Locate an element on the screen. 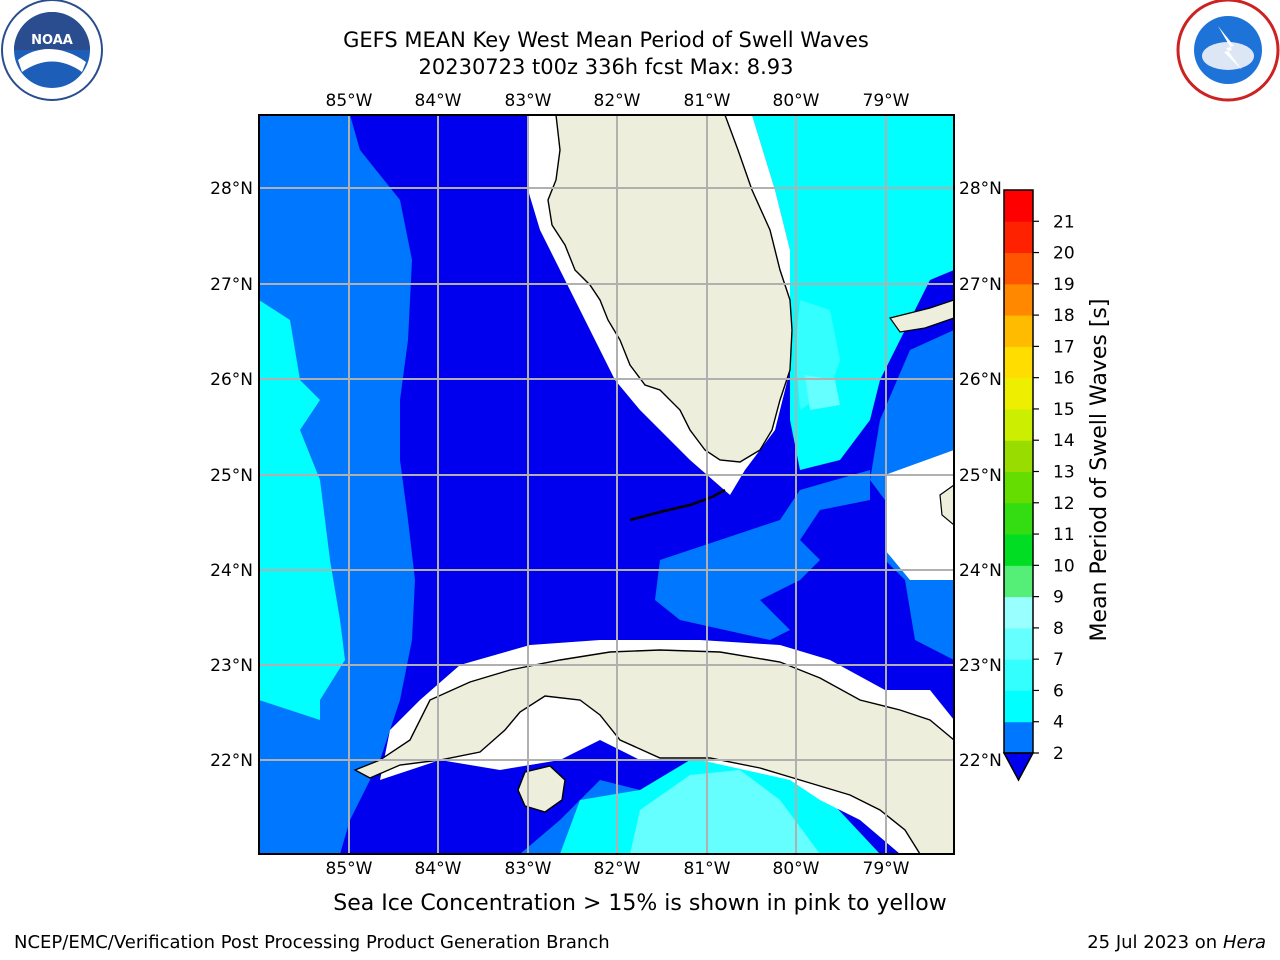 This screenshot has height=960, width=1280. lon-tick-top: 79°W is located at coordinates (886, 101).